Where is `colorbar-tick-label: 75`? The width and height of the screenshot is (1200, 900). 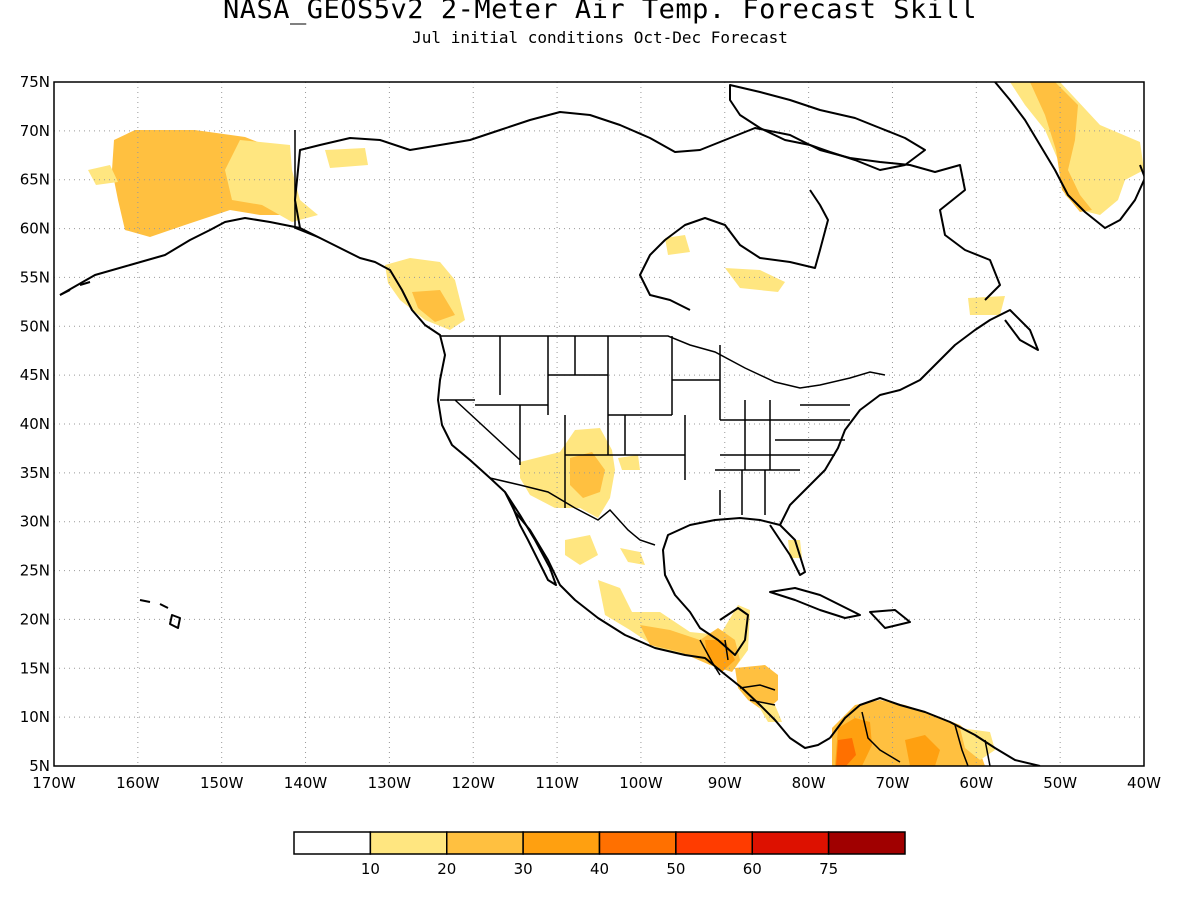 colorbar-tick-label: 75 is located at coordinates (828, 869).